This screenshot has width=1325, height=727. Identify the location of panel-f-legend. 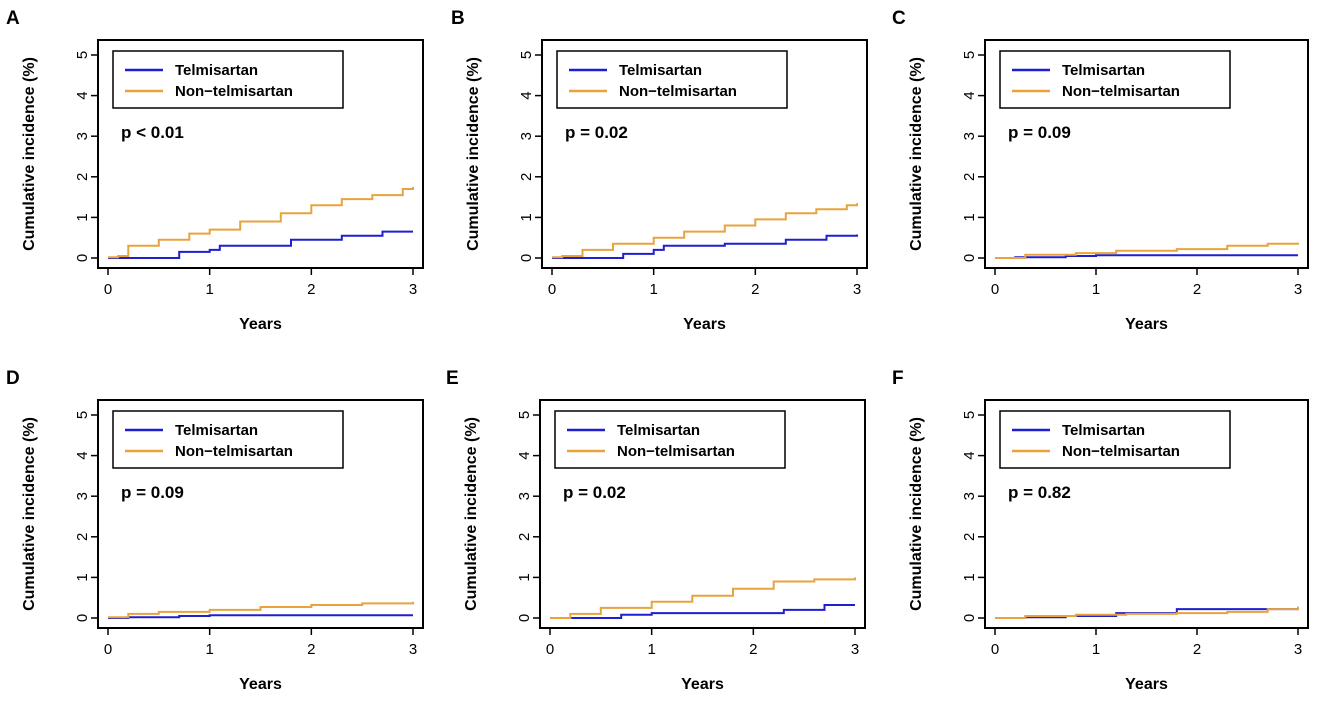
(1115, 439).